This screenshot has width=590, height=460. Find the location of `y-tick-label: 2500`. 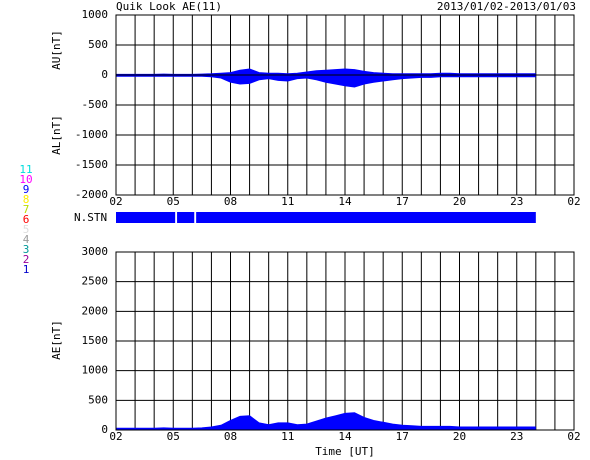

y-tick-label: 2500 is located at coordinates (95, 281).